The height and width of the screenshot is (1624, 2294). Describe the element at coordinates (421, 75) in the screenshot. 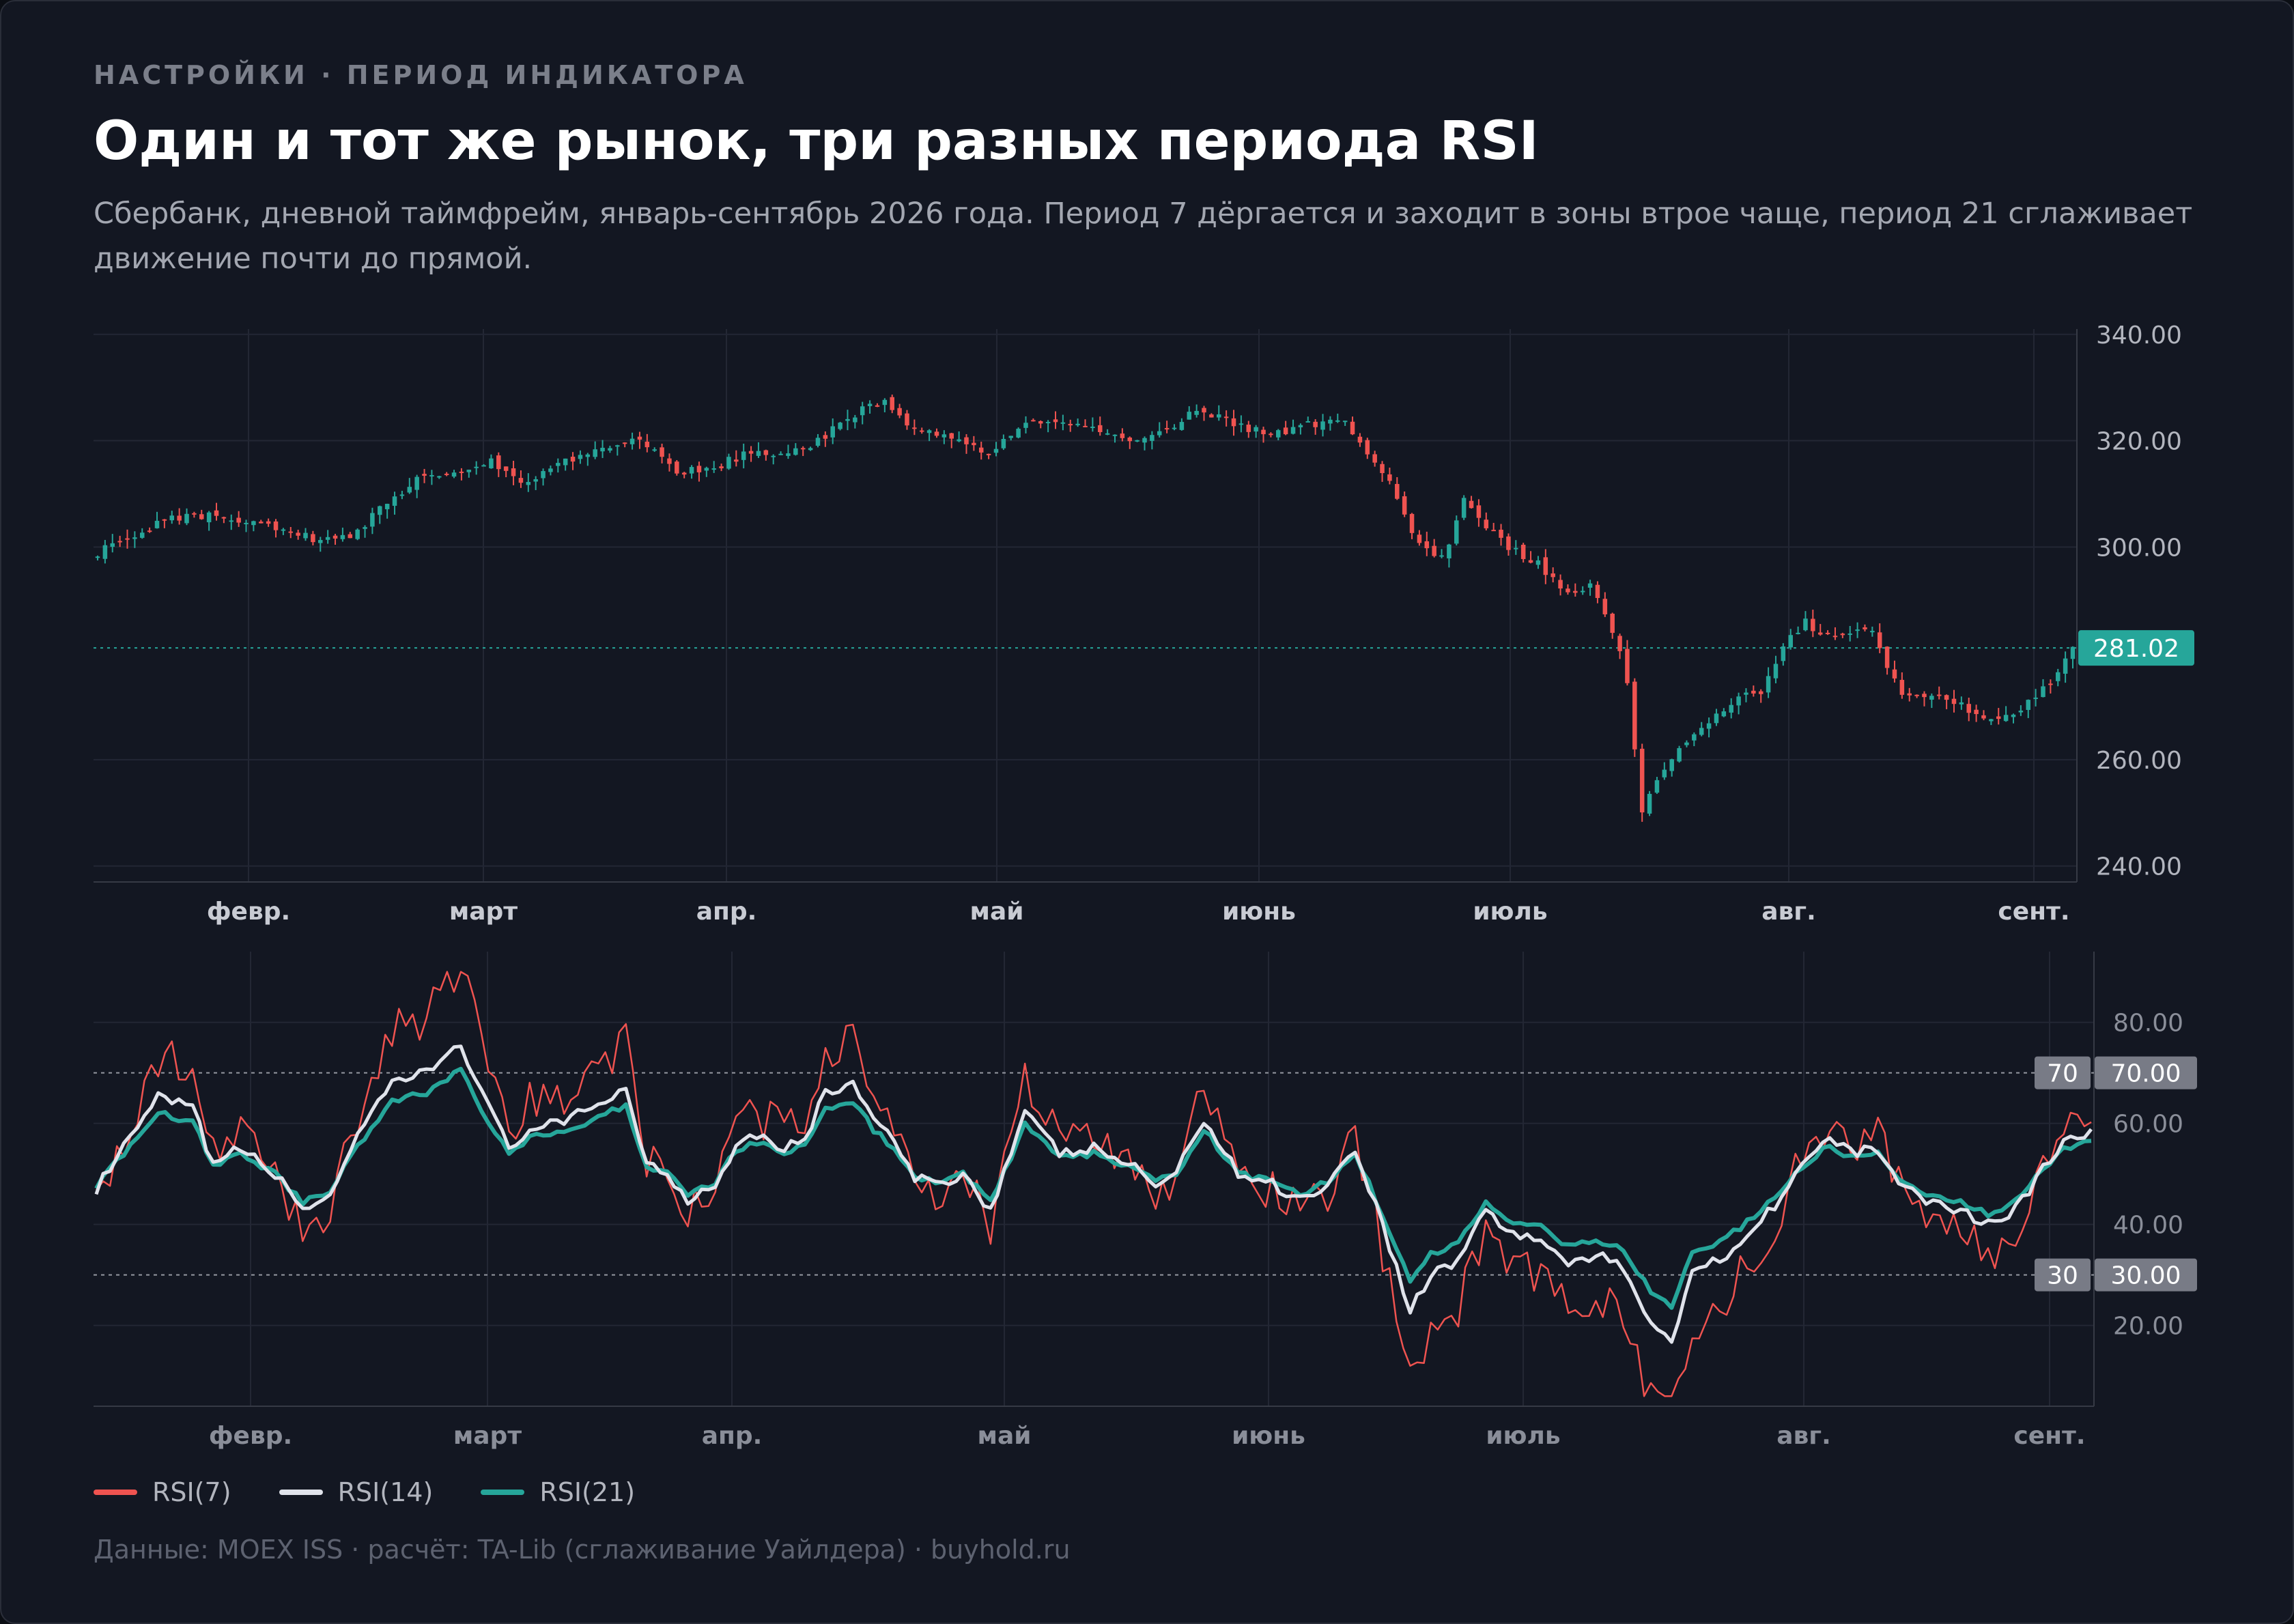

I see `eyebrow-label: НАСТРОЙКИ · ПЕРИОД ИНДИКАТОРА` at that location.